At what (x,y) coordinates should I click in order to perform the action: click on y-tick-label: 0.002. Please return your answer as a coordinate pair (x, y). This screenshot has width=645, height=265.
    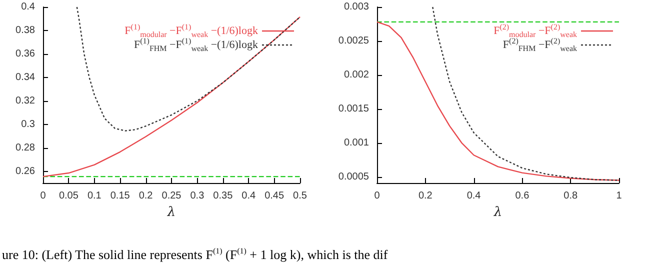
    Looking at the image, I should click on (357, 74).